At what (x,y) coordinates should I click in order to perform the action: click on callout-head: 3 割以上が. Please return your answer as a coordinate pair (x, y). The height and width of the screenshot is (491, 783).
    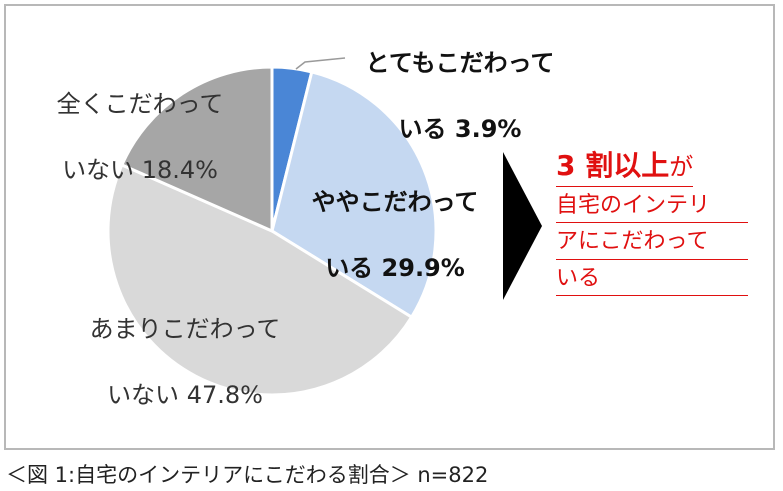
    Looking at the image, I should click on (625, 165).